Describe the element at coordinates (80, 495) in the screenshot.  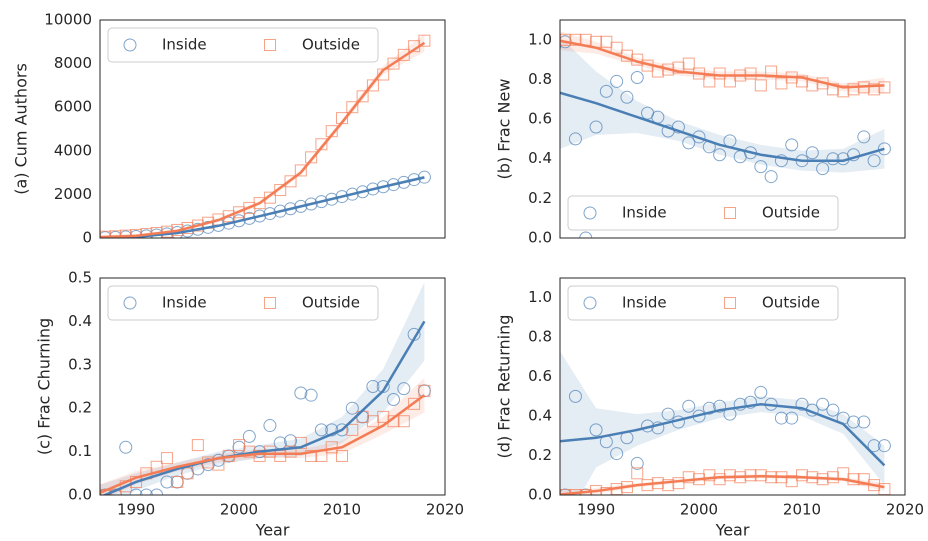
I see `y-tick-label: 0.0` at that location.